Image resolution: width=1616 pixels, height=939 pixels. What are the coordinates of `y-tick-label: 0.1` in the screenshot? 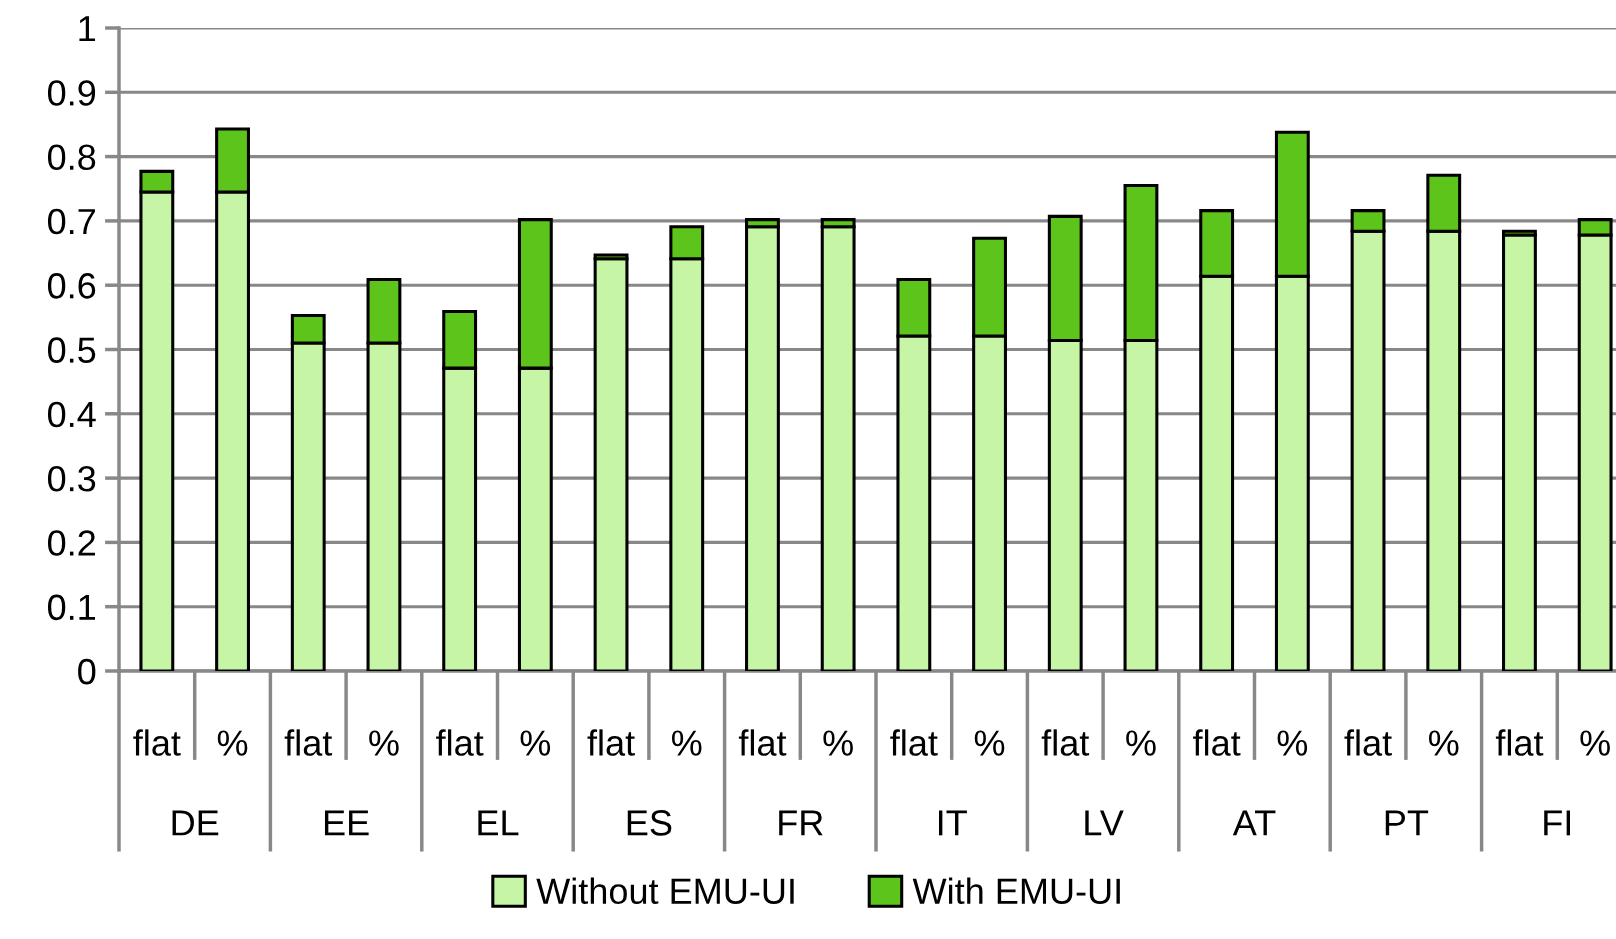 It's located at (71, 607).